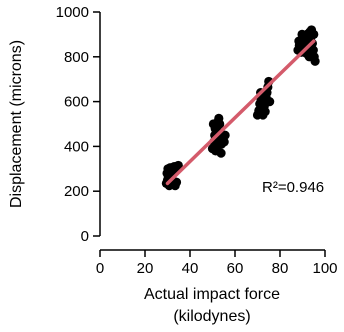 The height and width of the screenshot is (332, 344). I want to click on x-tick-label: 60, so click(235, 268).